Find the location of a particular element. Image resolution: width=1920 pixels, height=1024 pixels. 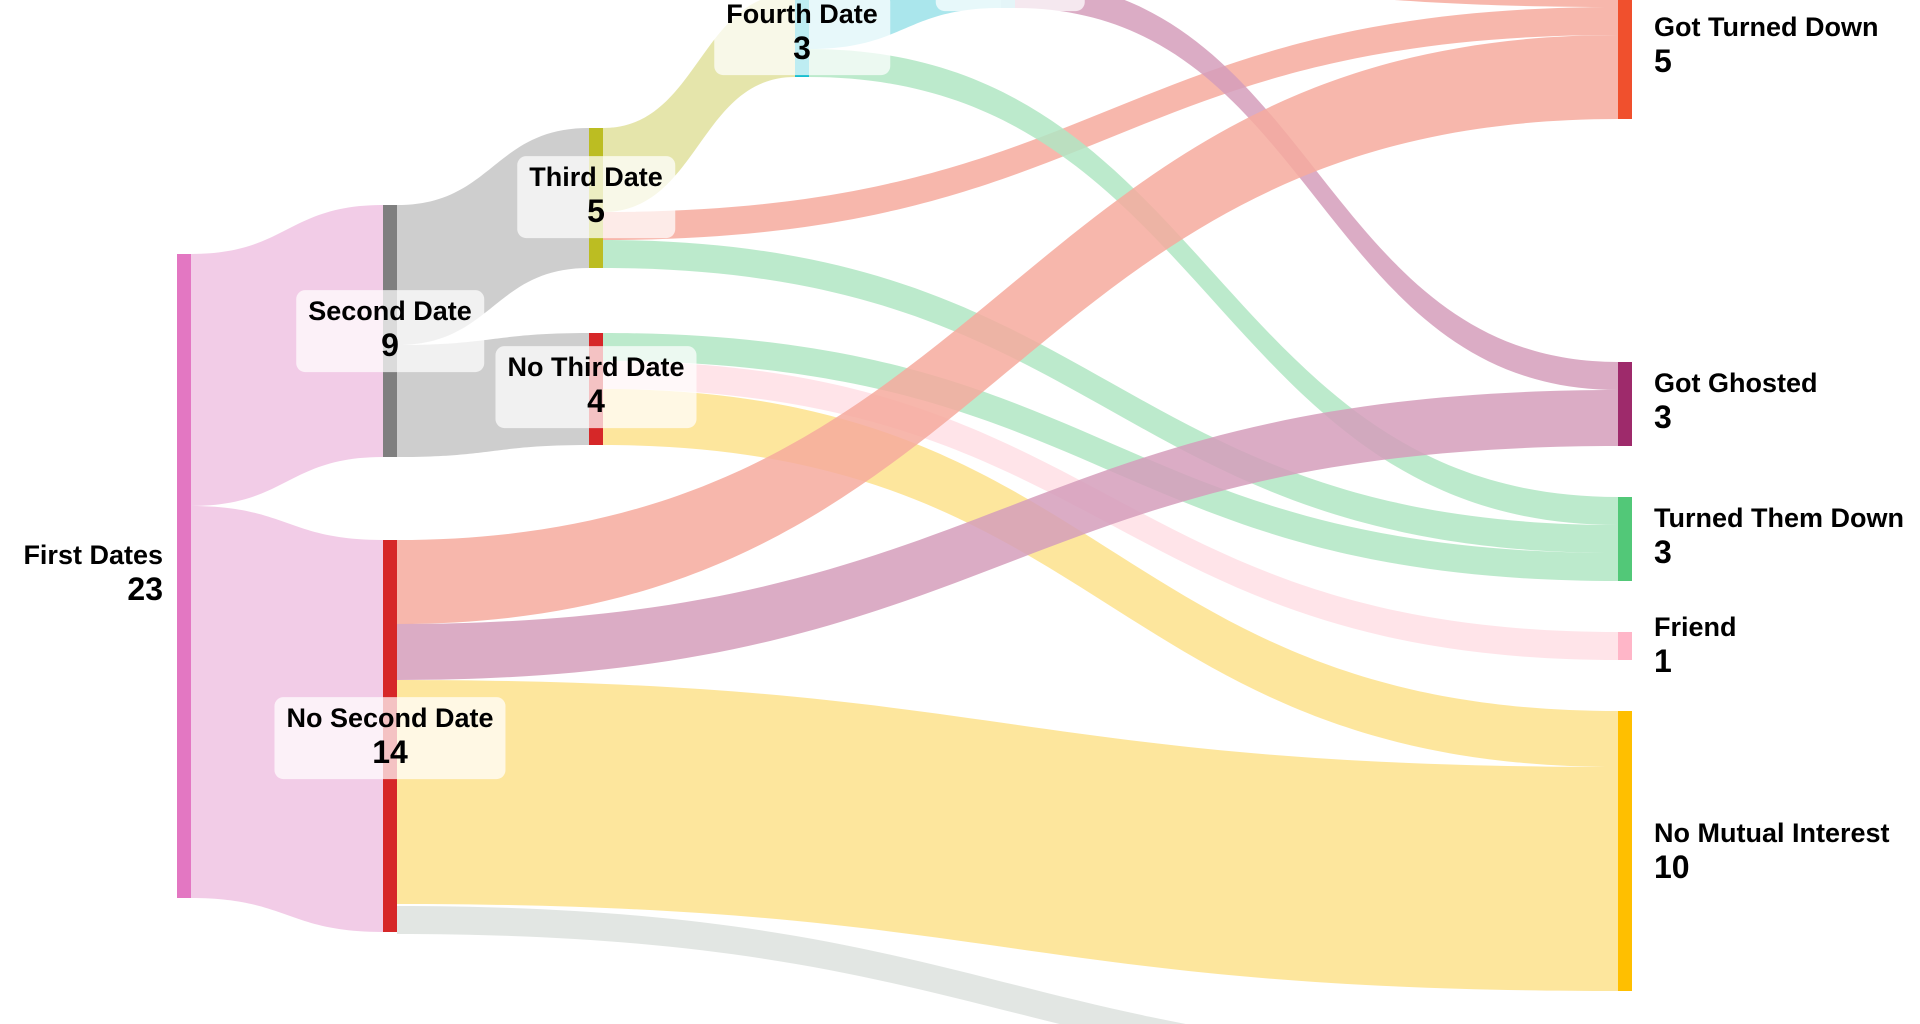

link-third-to-gtd is located at coordinates (1110, 123).